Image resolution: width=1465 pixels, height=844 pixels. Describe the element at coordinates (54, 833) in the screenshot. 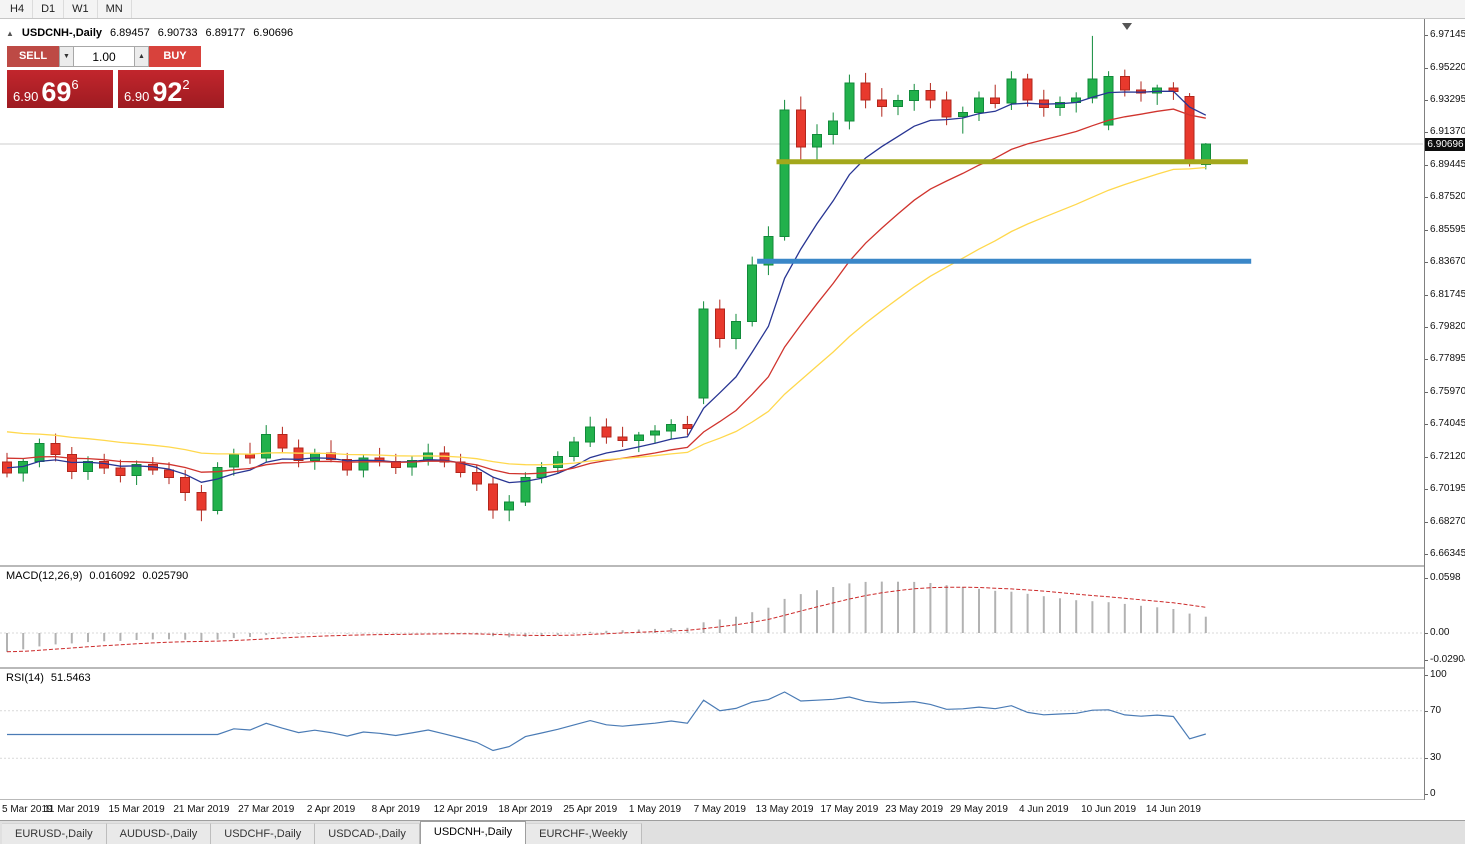

I see `tab-eurusd-daily: EURUSD-,Daily` at that location.